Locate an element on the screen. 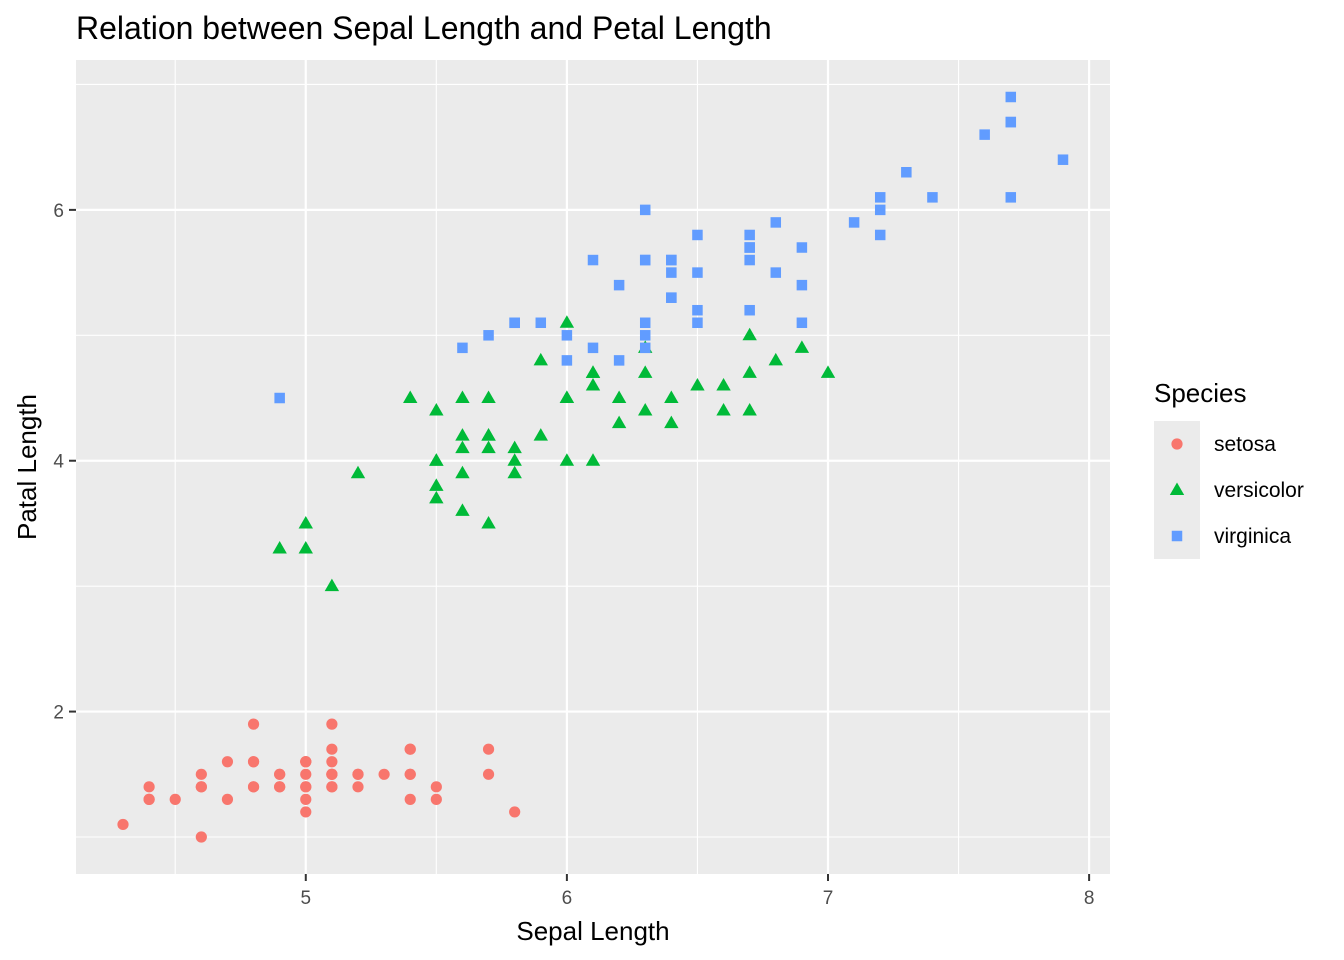 This screenshot has width=1344, height=960. legend-title: Species is located at coordinates (1200, 393).